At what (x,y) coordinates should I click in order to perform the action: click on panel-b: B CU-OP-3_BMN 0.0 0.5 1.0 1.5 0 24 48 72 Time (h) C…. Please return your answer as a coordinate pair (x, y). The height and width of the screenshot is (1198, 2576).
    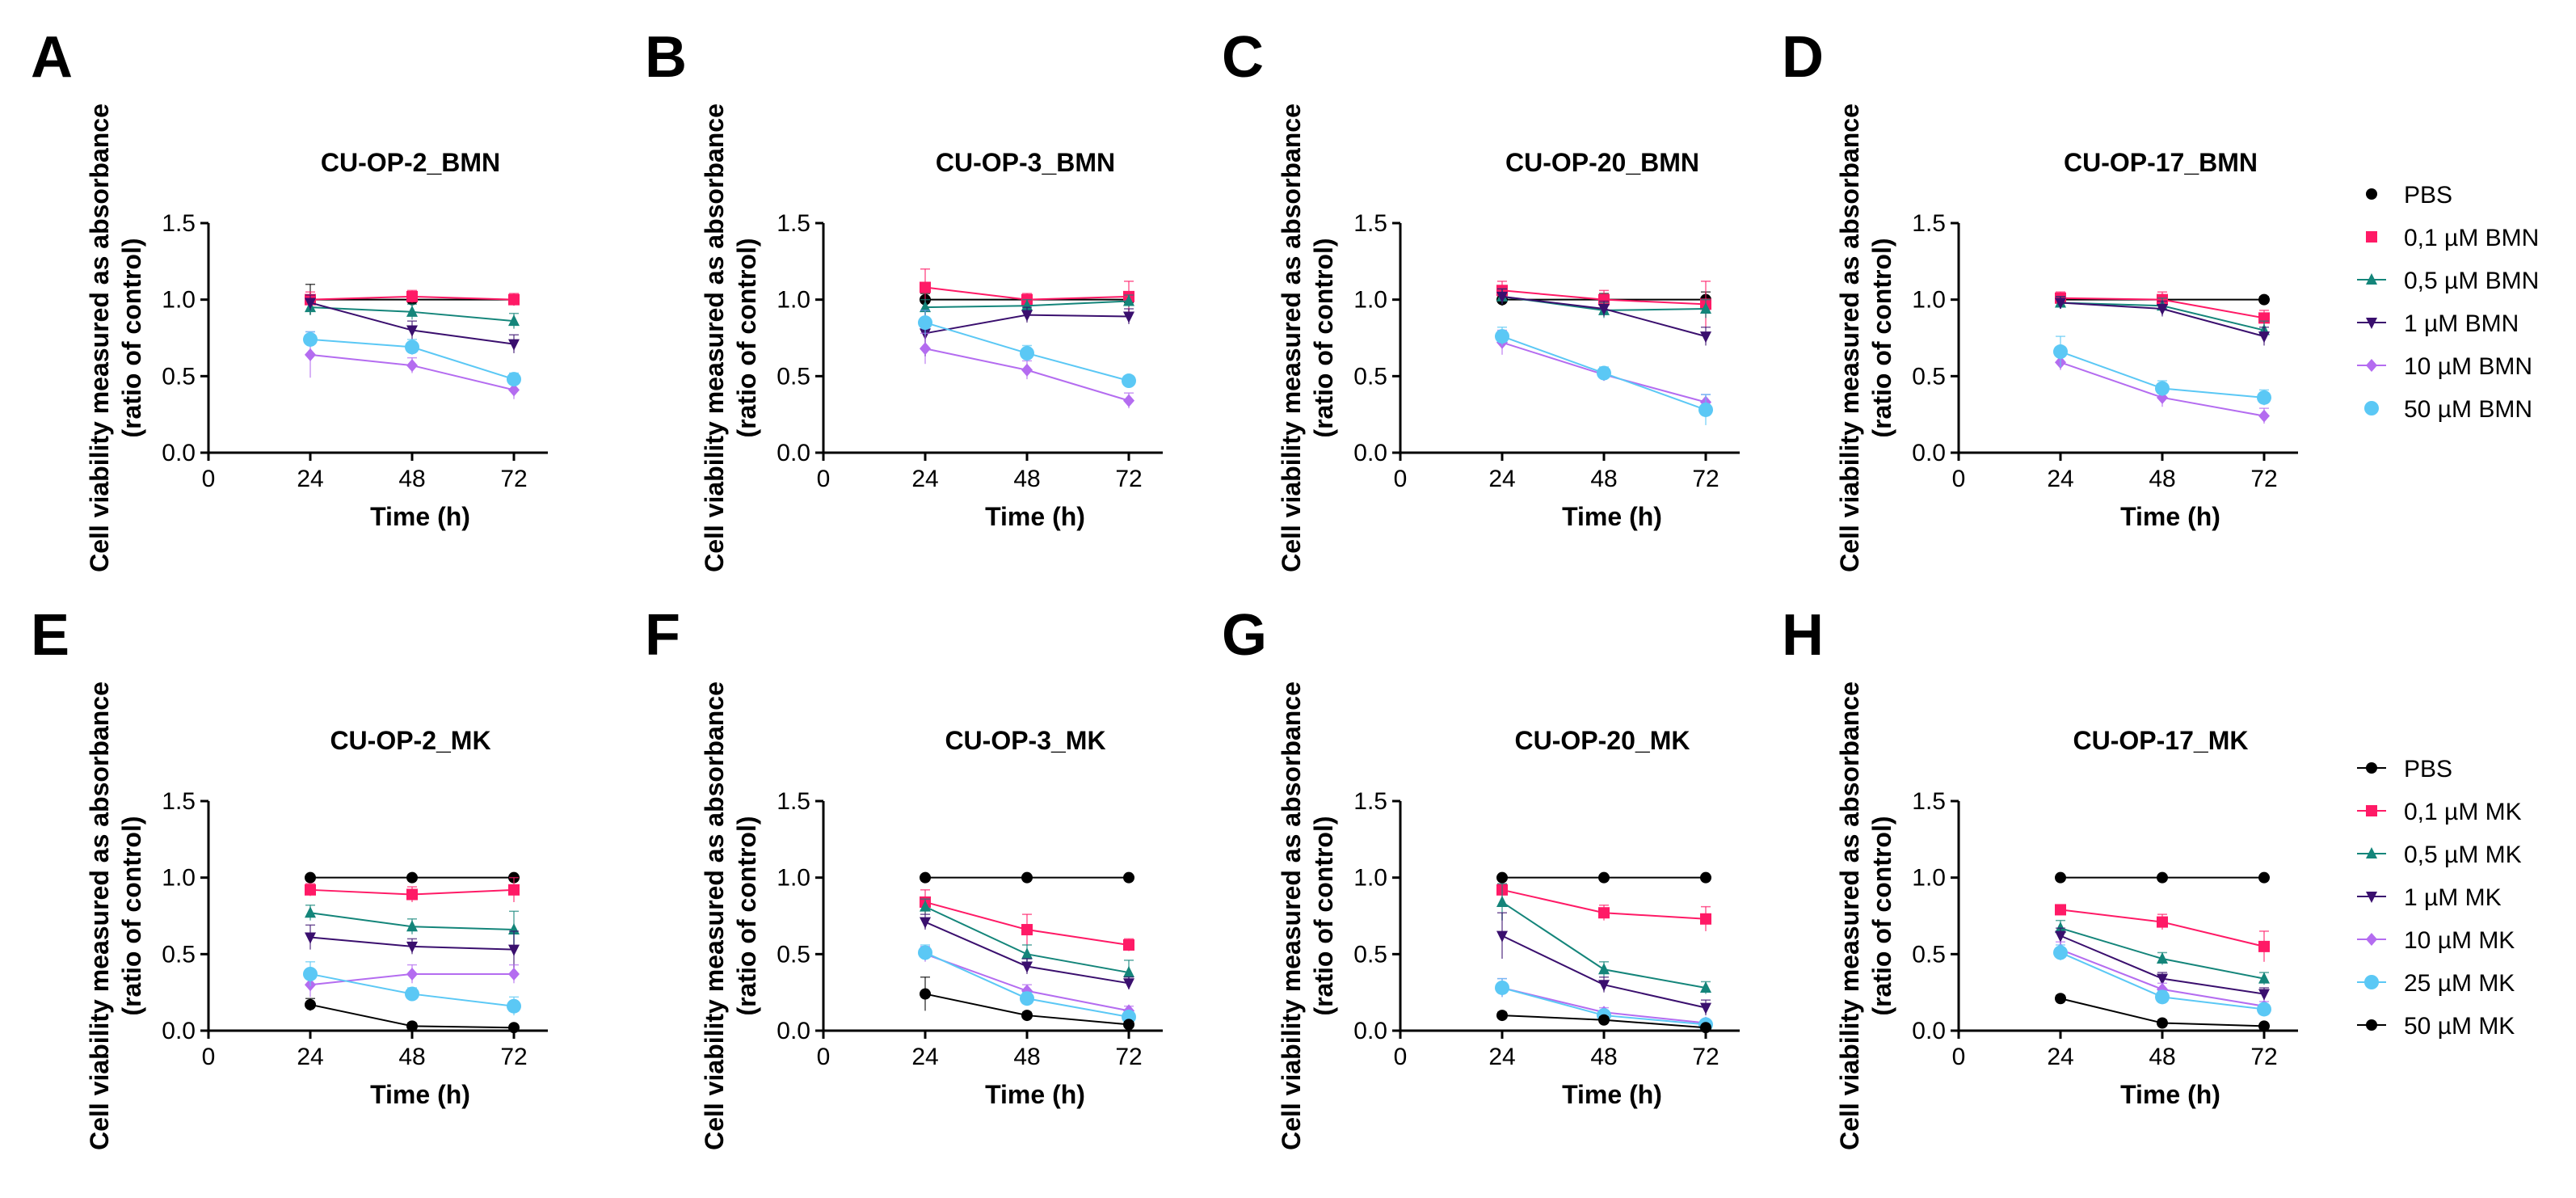
    Looking at the image, I should click on (904, 298).